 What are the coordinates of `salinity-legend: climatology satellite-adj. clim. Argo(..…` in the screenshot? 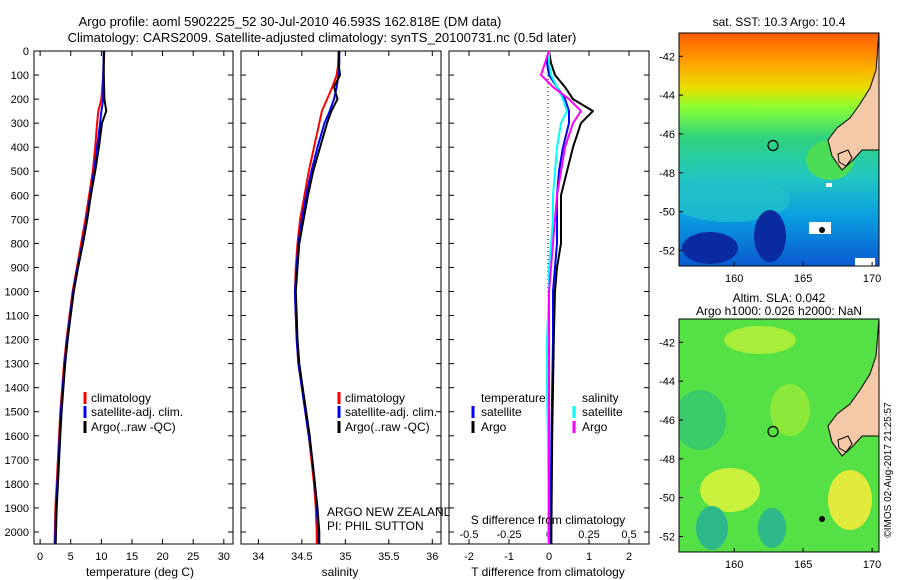 It's located at (387, 412).